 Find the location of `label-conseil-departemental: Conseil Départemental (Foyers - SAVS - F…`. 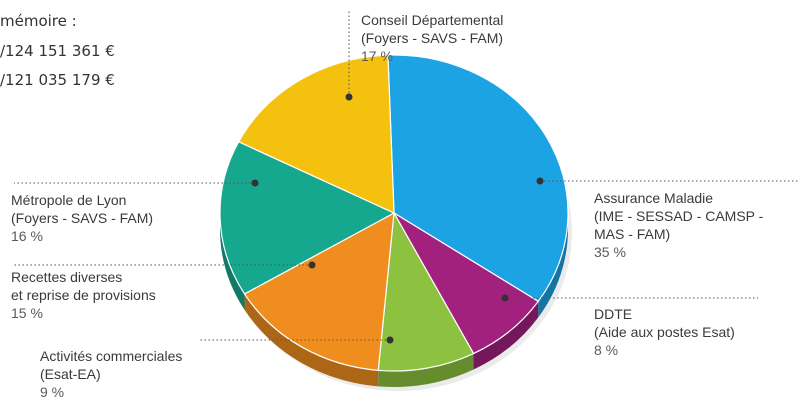

label-conseil-departemental: Conseil Départemental (Foyers - SAVS - F… is located at coordinates (432, 38).